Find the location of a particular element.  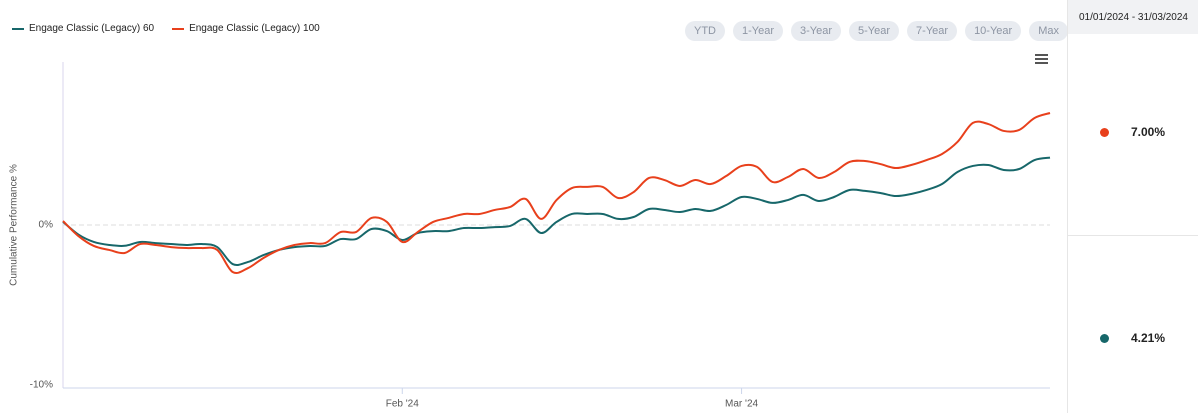

summary-value: 7.00% is located at coordinates (1148, 132).